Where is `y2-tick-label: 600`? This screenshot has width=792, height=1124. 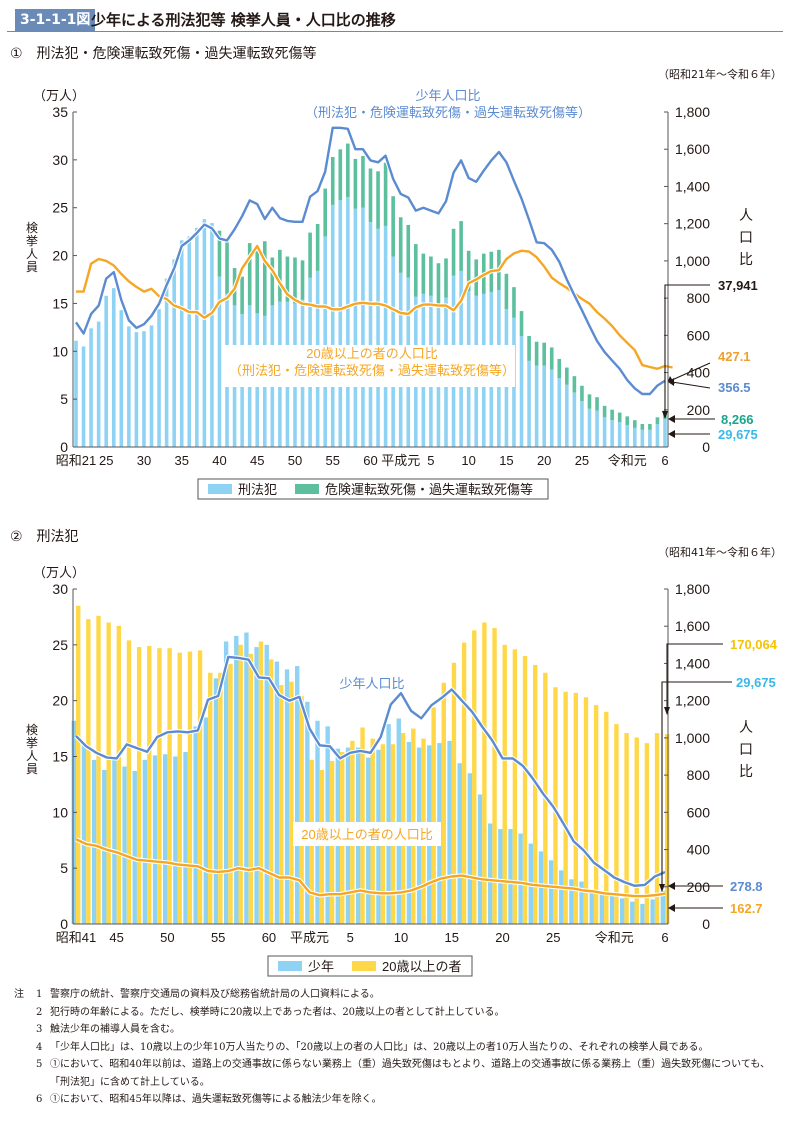
y2-tick-label: 600 is located at coordinates (699, 812).